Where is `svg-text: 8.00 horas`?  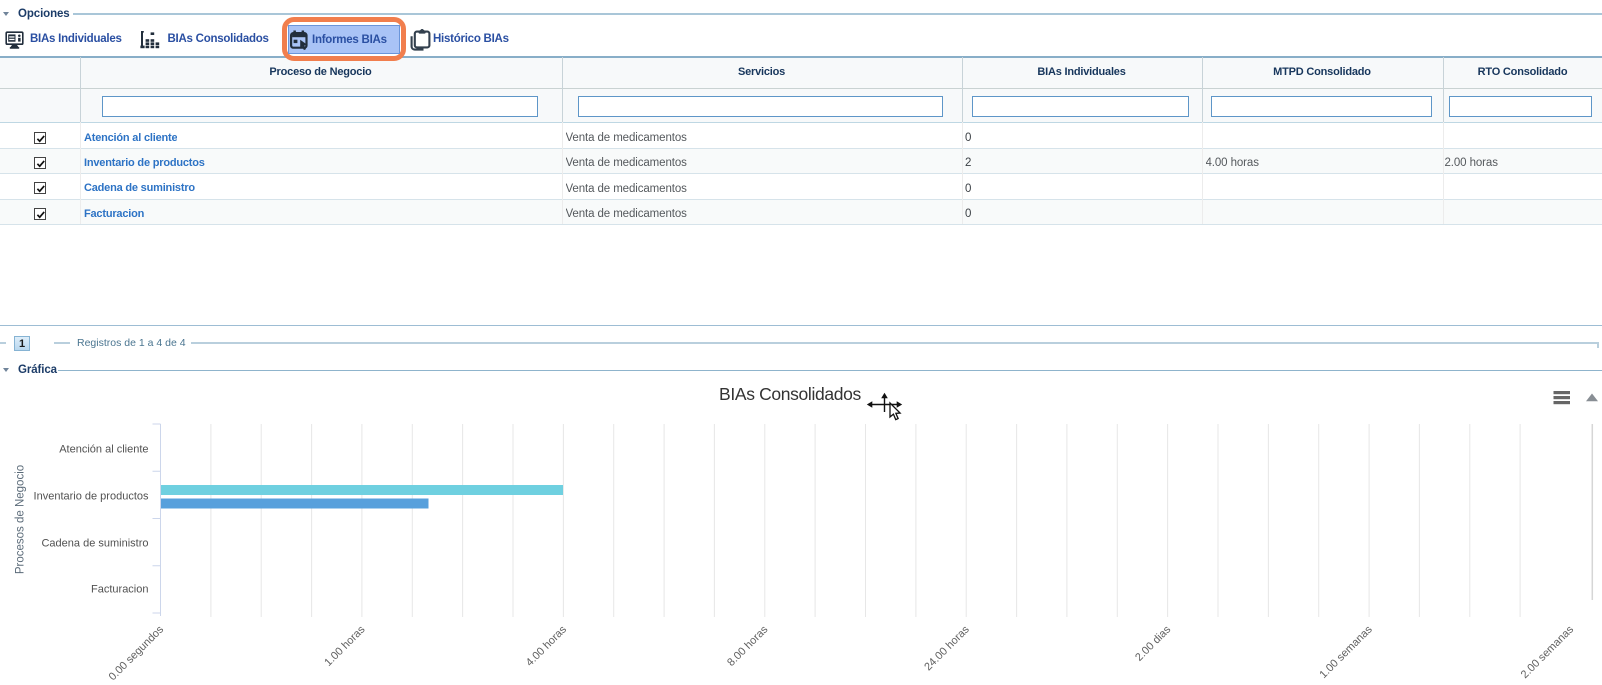
svg-text: 8.00 horas is located at coordinates (748, 646).